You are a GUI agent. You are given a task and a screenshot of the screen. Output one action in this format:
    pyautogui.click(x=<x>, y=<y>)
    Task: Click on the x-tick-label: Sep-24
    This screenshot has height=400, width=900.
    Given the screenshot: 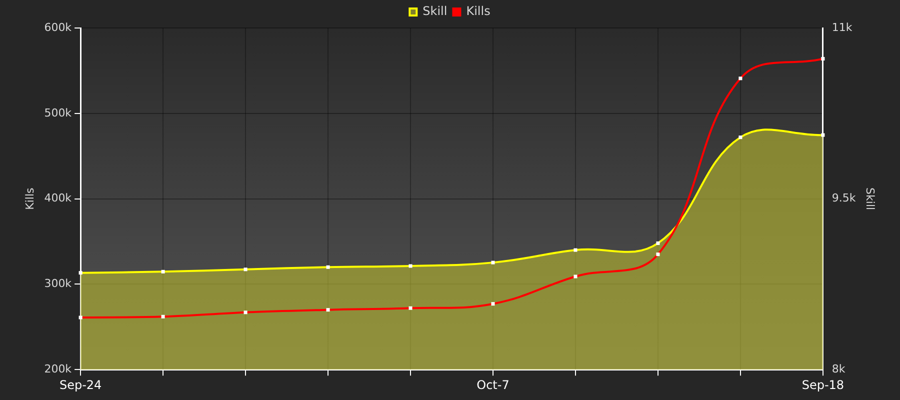 What is the action you would take?
    pyautogui.click(x=80, y=385)
    